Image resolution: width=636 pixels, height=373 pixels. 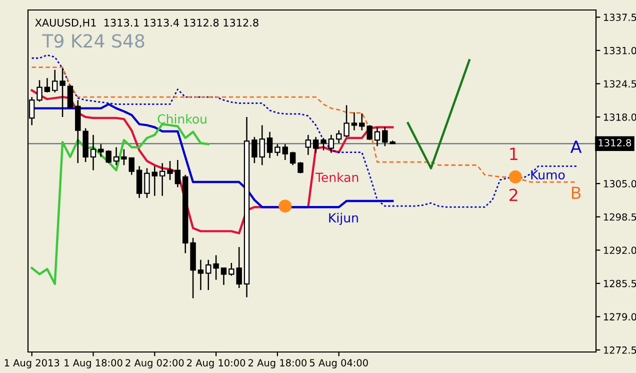 What do you see at coordinates (277, 363) in the screenshot?
I see `x-tick-label: 2 Aug 18:00` at bounding box center [277, 363].